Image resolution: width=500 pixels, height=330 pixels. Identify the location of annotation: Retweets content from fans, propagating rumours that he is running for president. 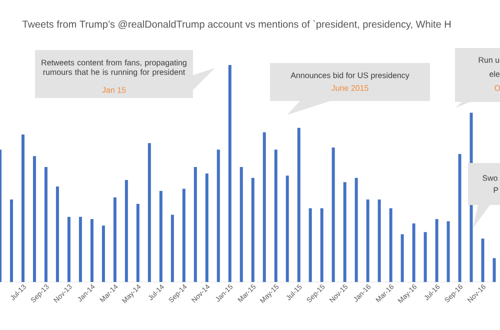
(114, 68).